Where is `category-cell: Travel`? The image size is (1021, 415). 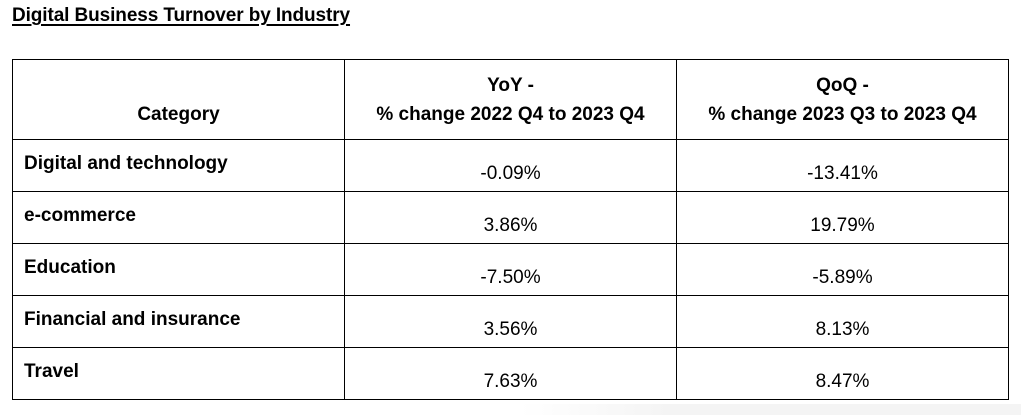
category-cell: Travel is located at coordinates (178, 373).